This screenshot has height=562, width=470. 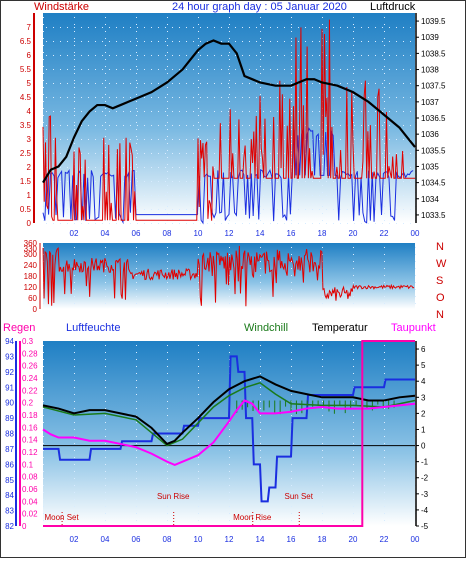 I want to click on temperature-tick-label: -1, so click(x=425, y=462).